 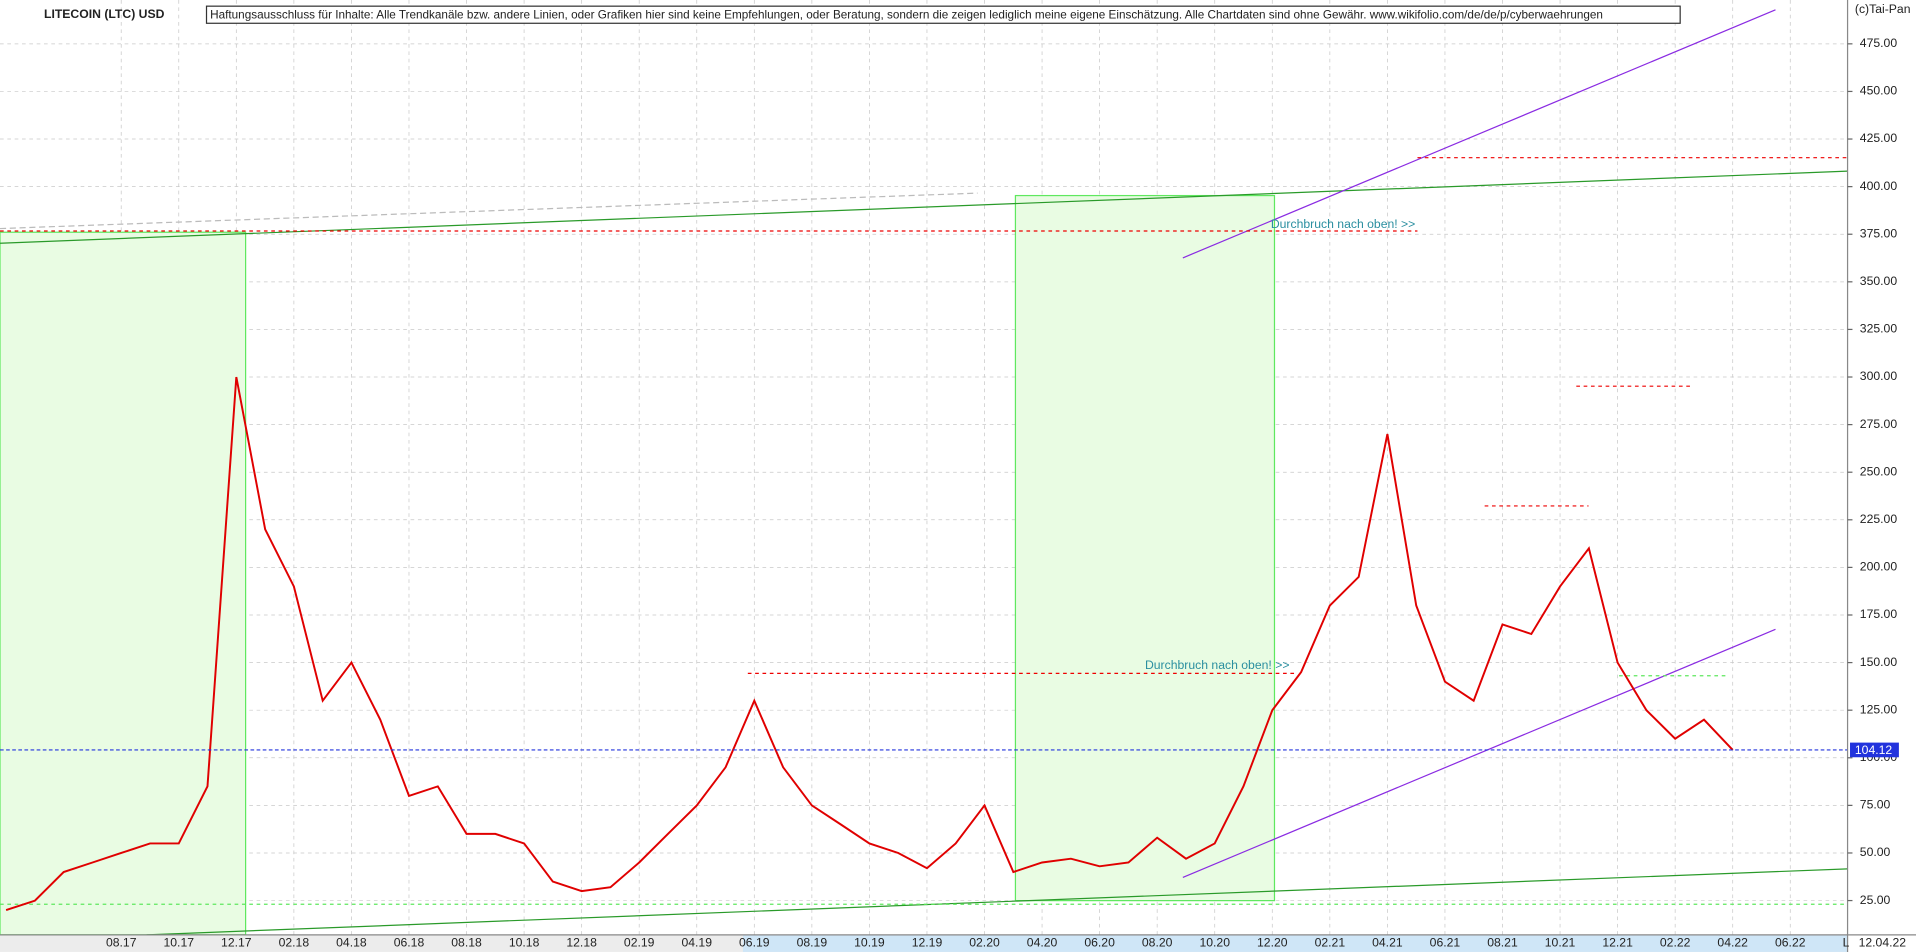 What do you see at coordinates (1790, 943) in the screenshot?
I see `x-tick-label: 06.22` at bounding box center [1790, 943].